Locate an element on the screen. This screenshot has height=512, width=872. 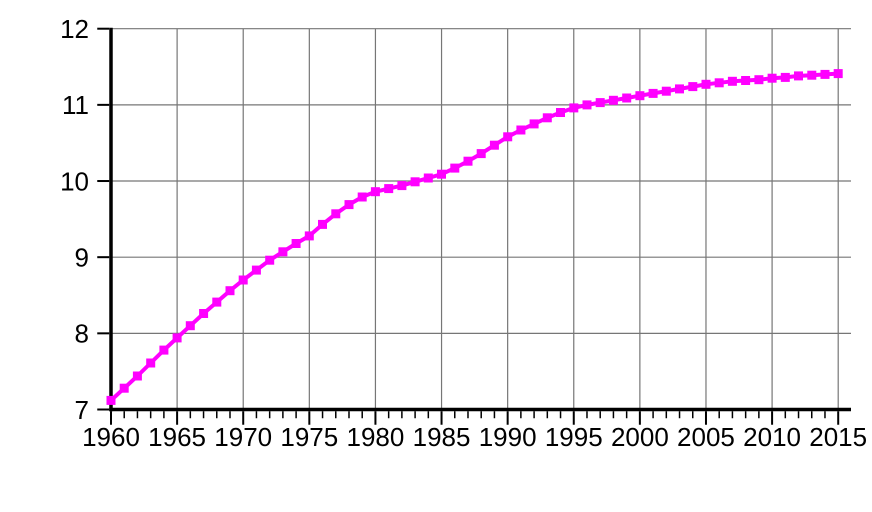
x-tick-label: 1965 is located at coordinates (177, 437).